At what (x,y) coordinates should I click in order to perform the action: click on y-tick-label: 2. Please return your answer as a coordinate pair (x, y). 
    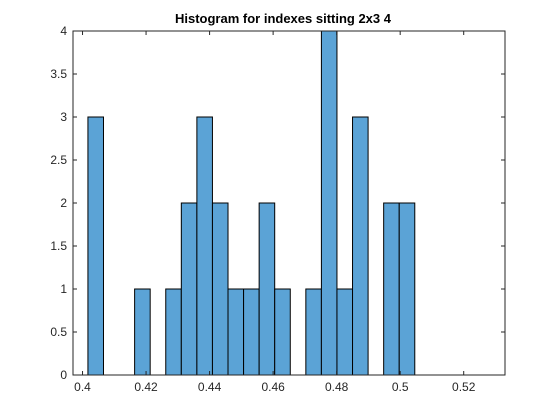
    Looking at the image, I should click on (63, 203).